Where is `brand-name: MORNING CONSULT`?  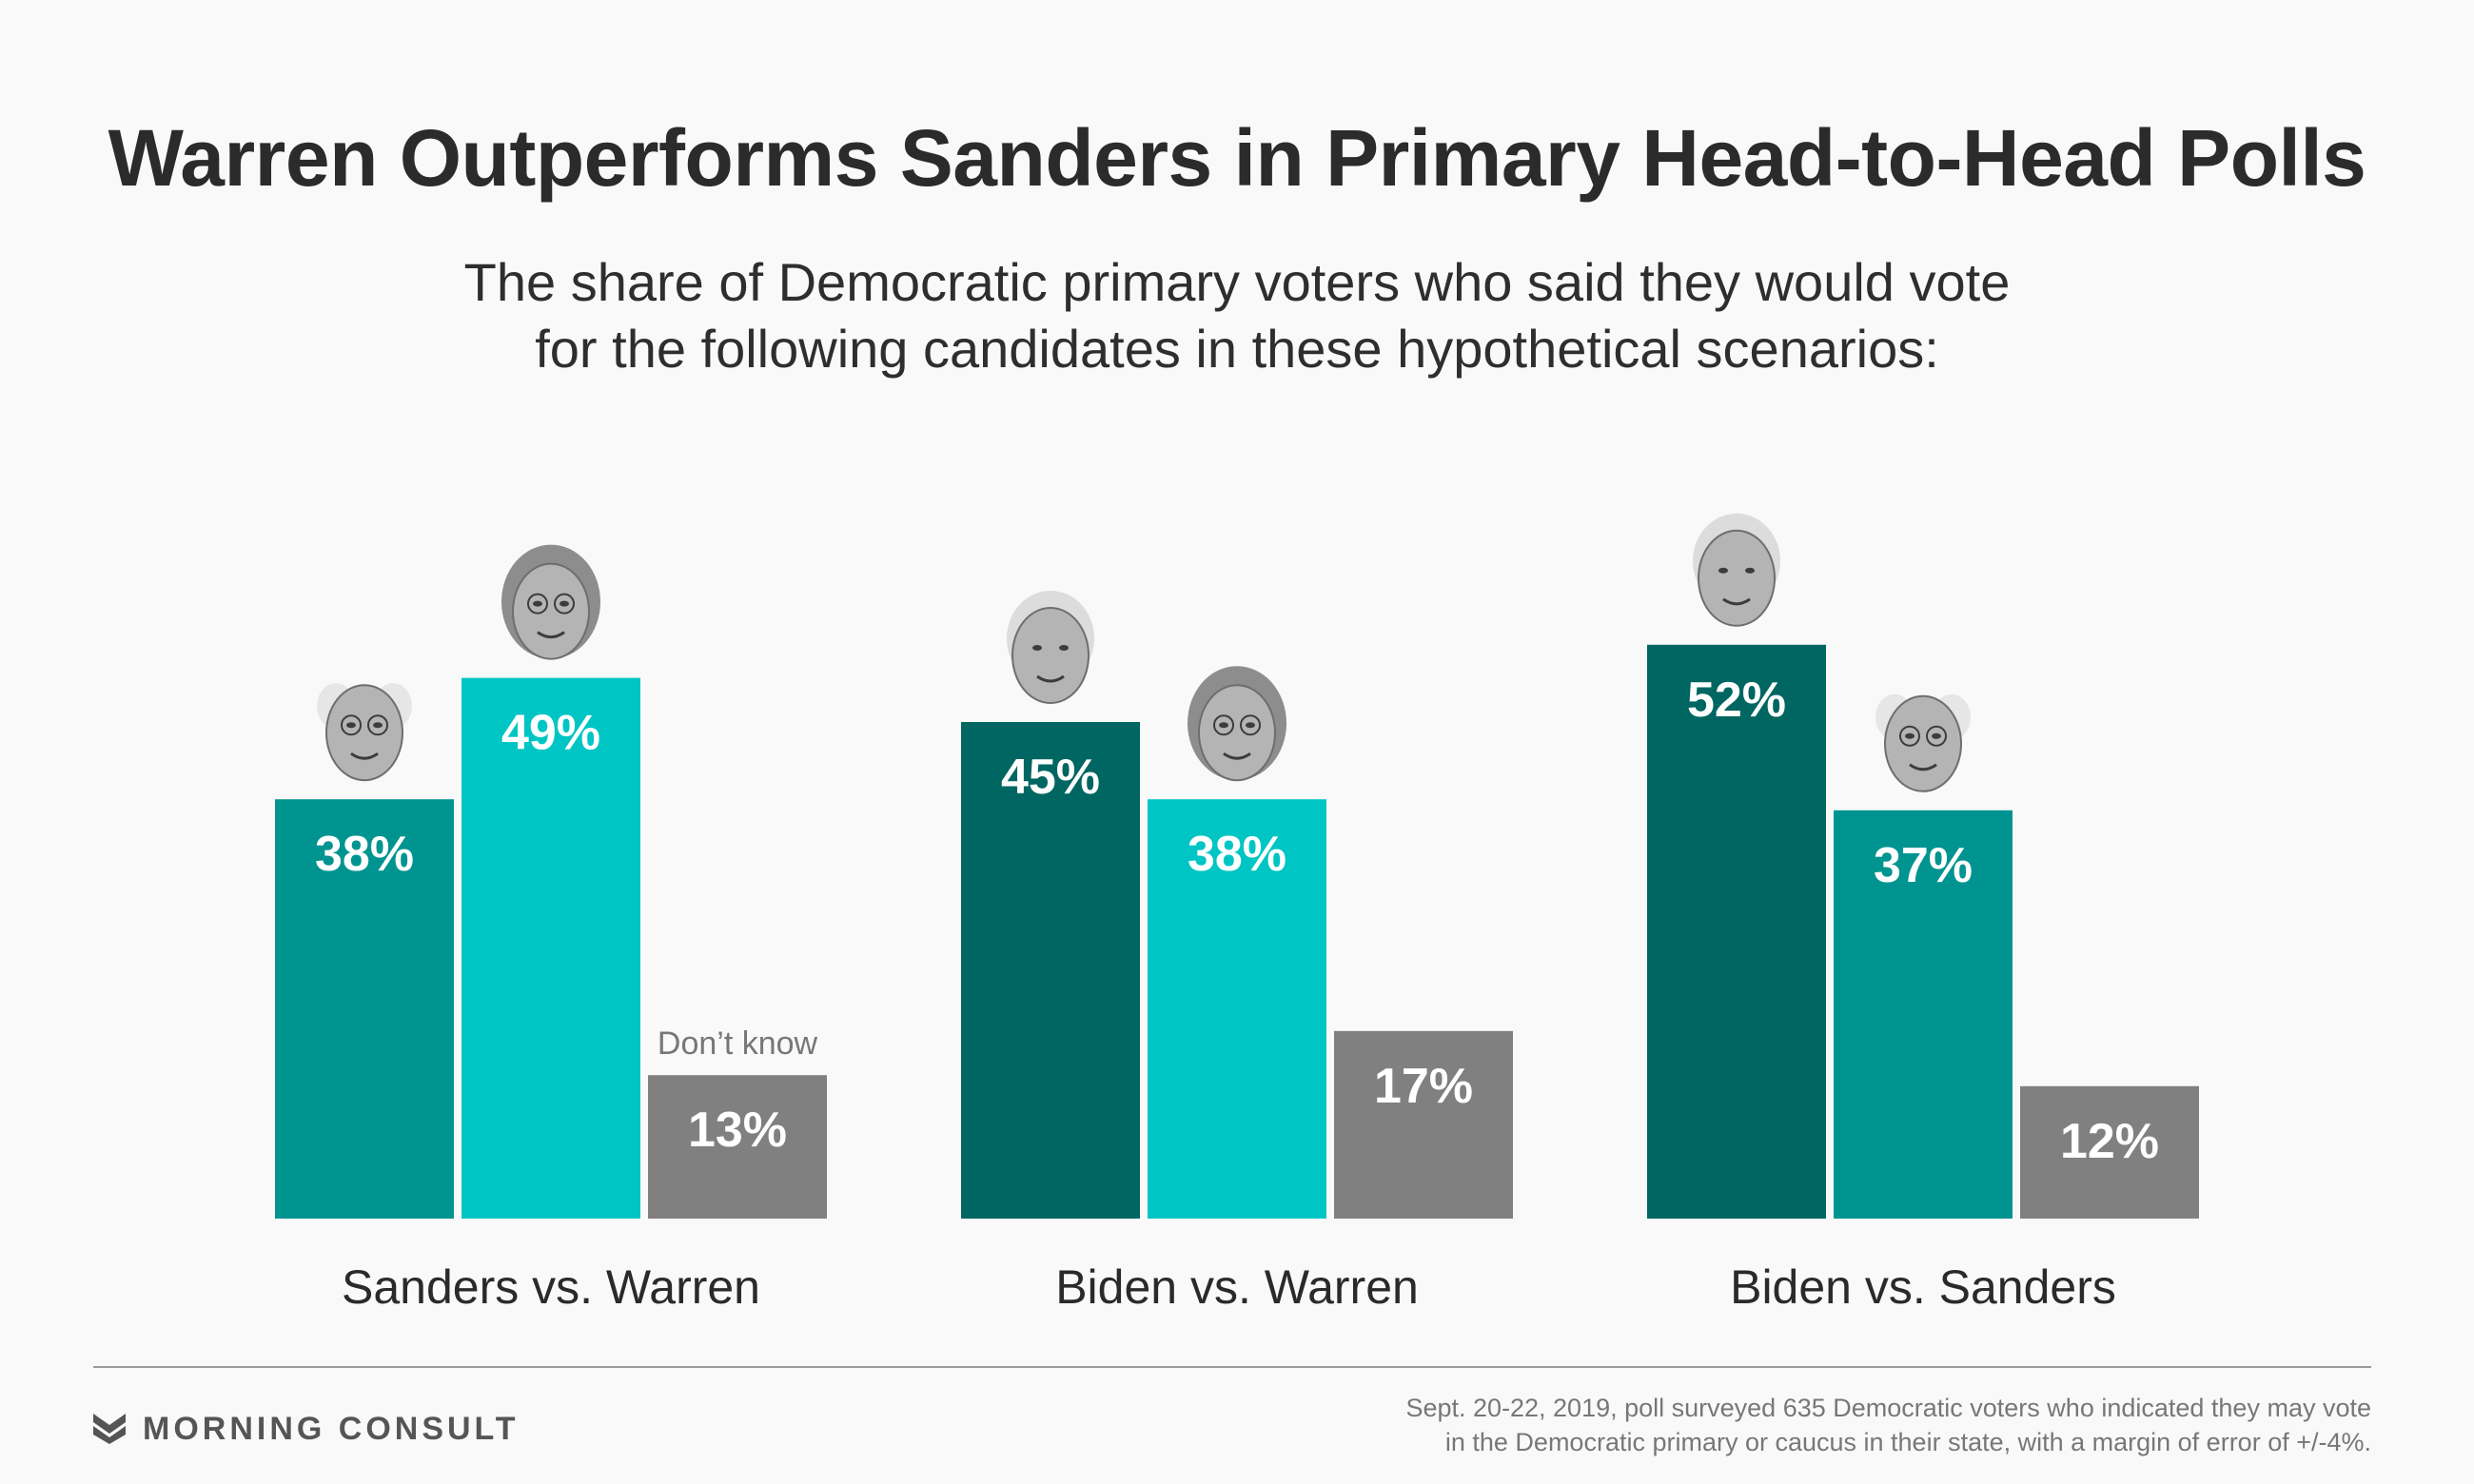 brand-name: MORNING CONSULT is located at coordinates (331, 1428).